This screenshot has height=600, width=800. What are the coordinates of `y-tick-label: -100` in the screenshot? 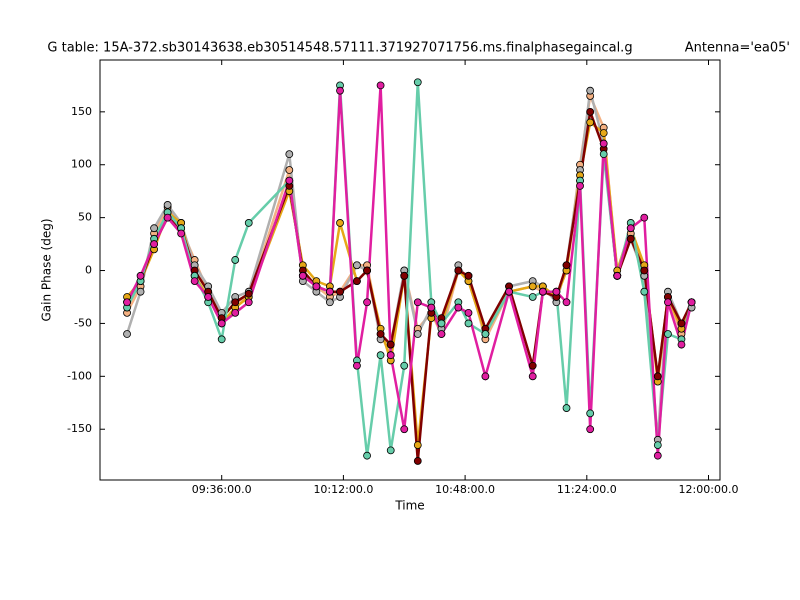 It's located at (79, 375).